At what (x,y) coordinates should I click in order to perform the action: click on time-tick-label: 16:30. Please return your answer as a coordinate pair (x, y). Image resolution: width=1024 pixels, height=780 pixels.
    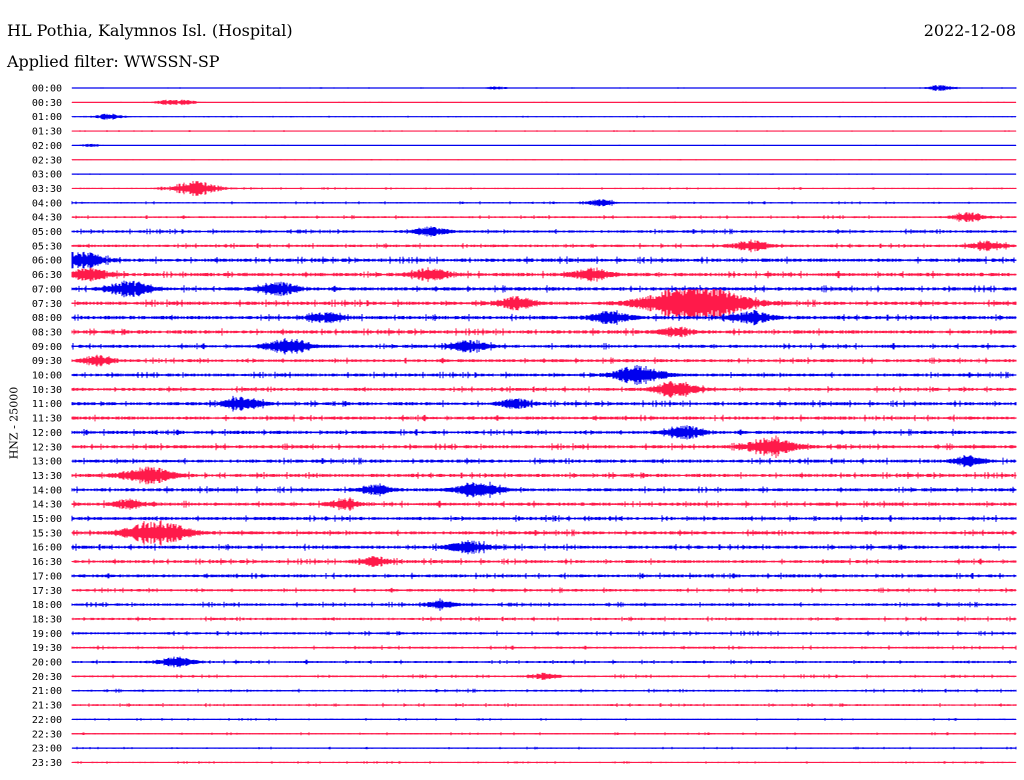
    Looking at the image, I should click on (47, 562).